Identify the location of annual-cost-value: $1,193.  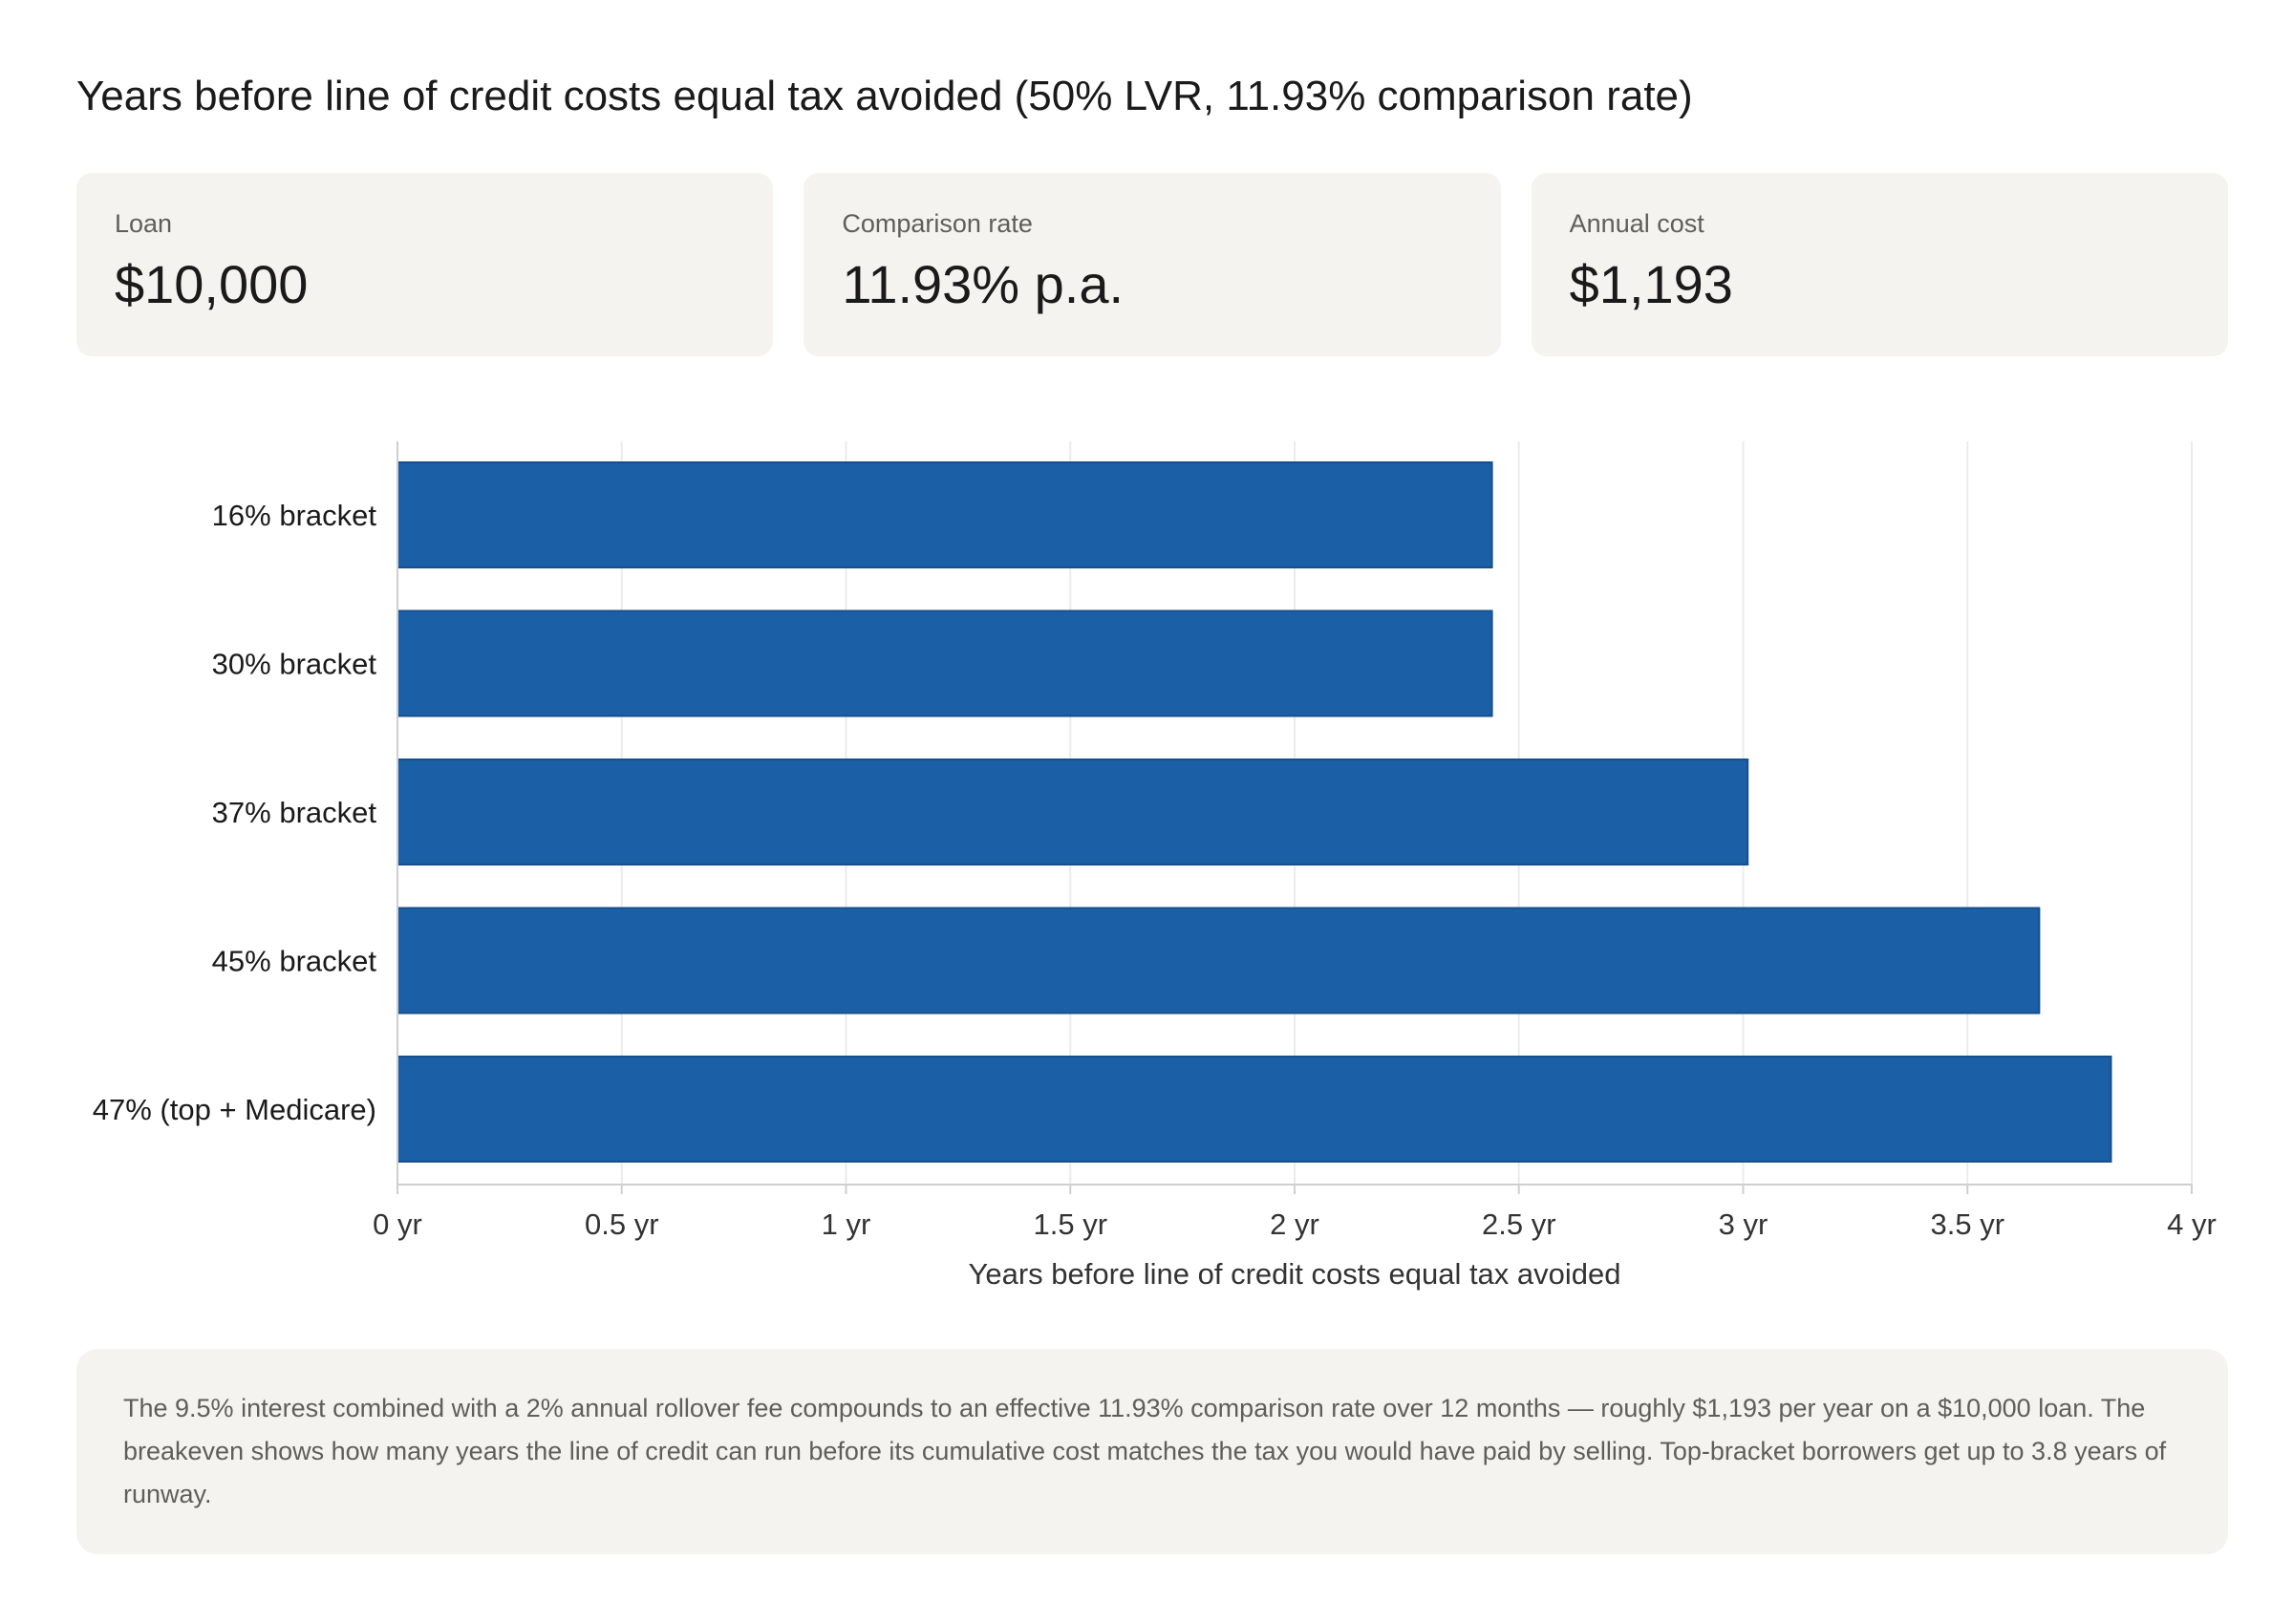
(1651, 284).